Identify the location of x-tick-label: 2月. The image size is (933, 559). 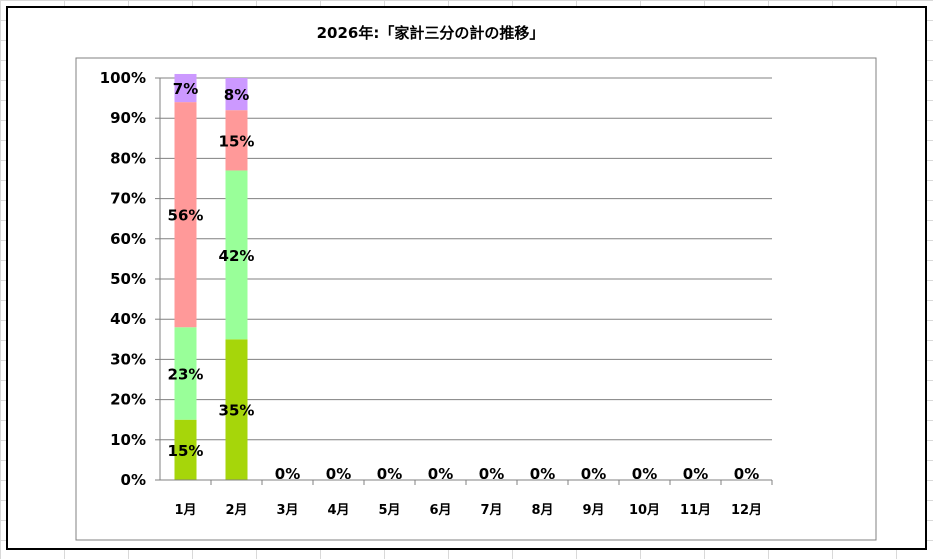
(236, 510).